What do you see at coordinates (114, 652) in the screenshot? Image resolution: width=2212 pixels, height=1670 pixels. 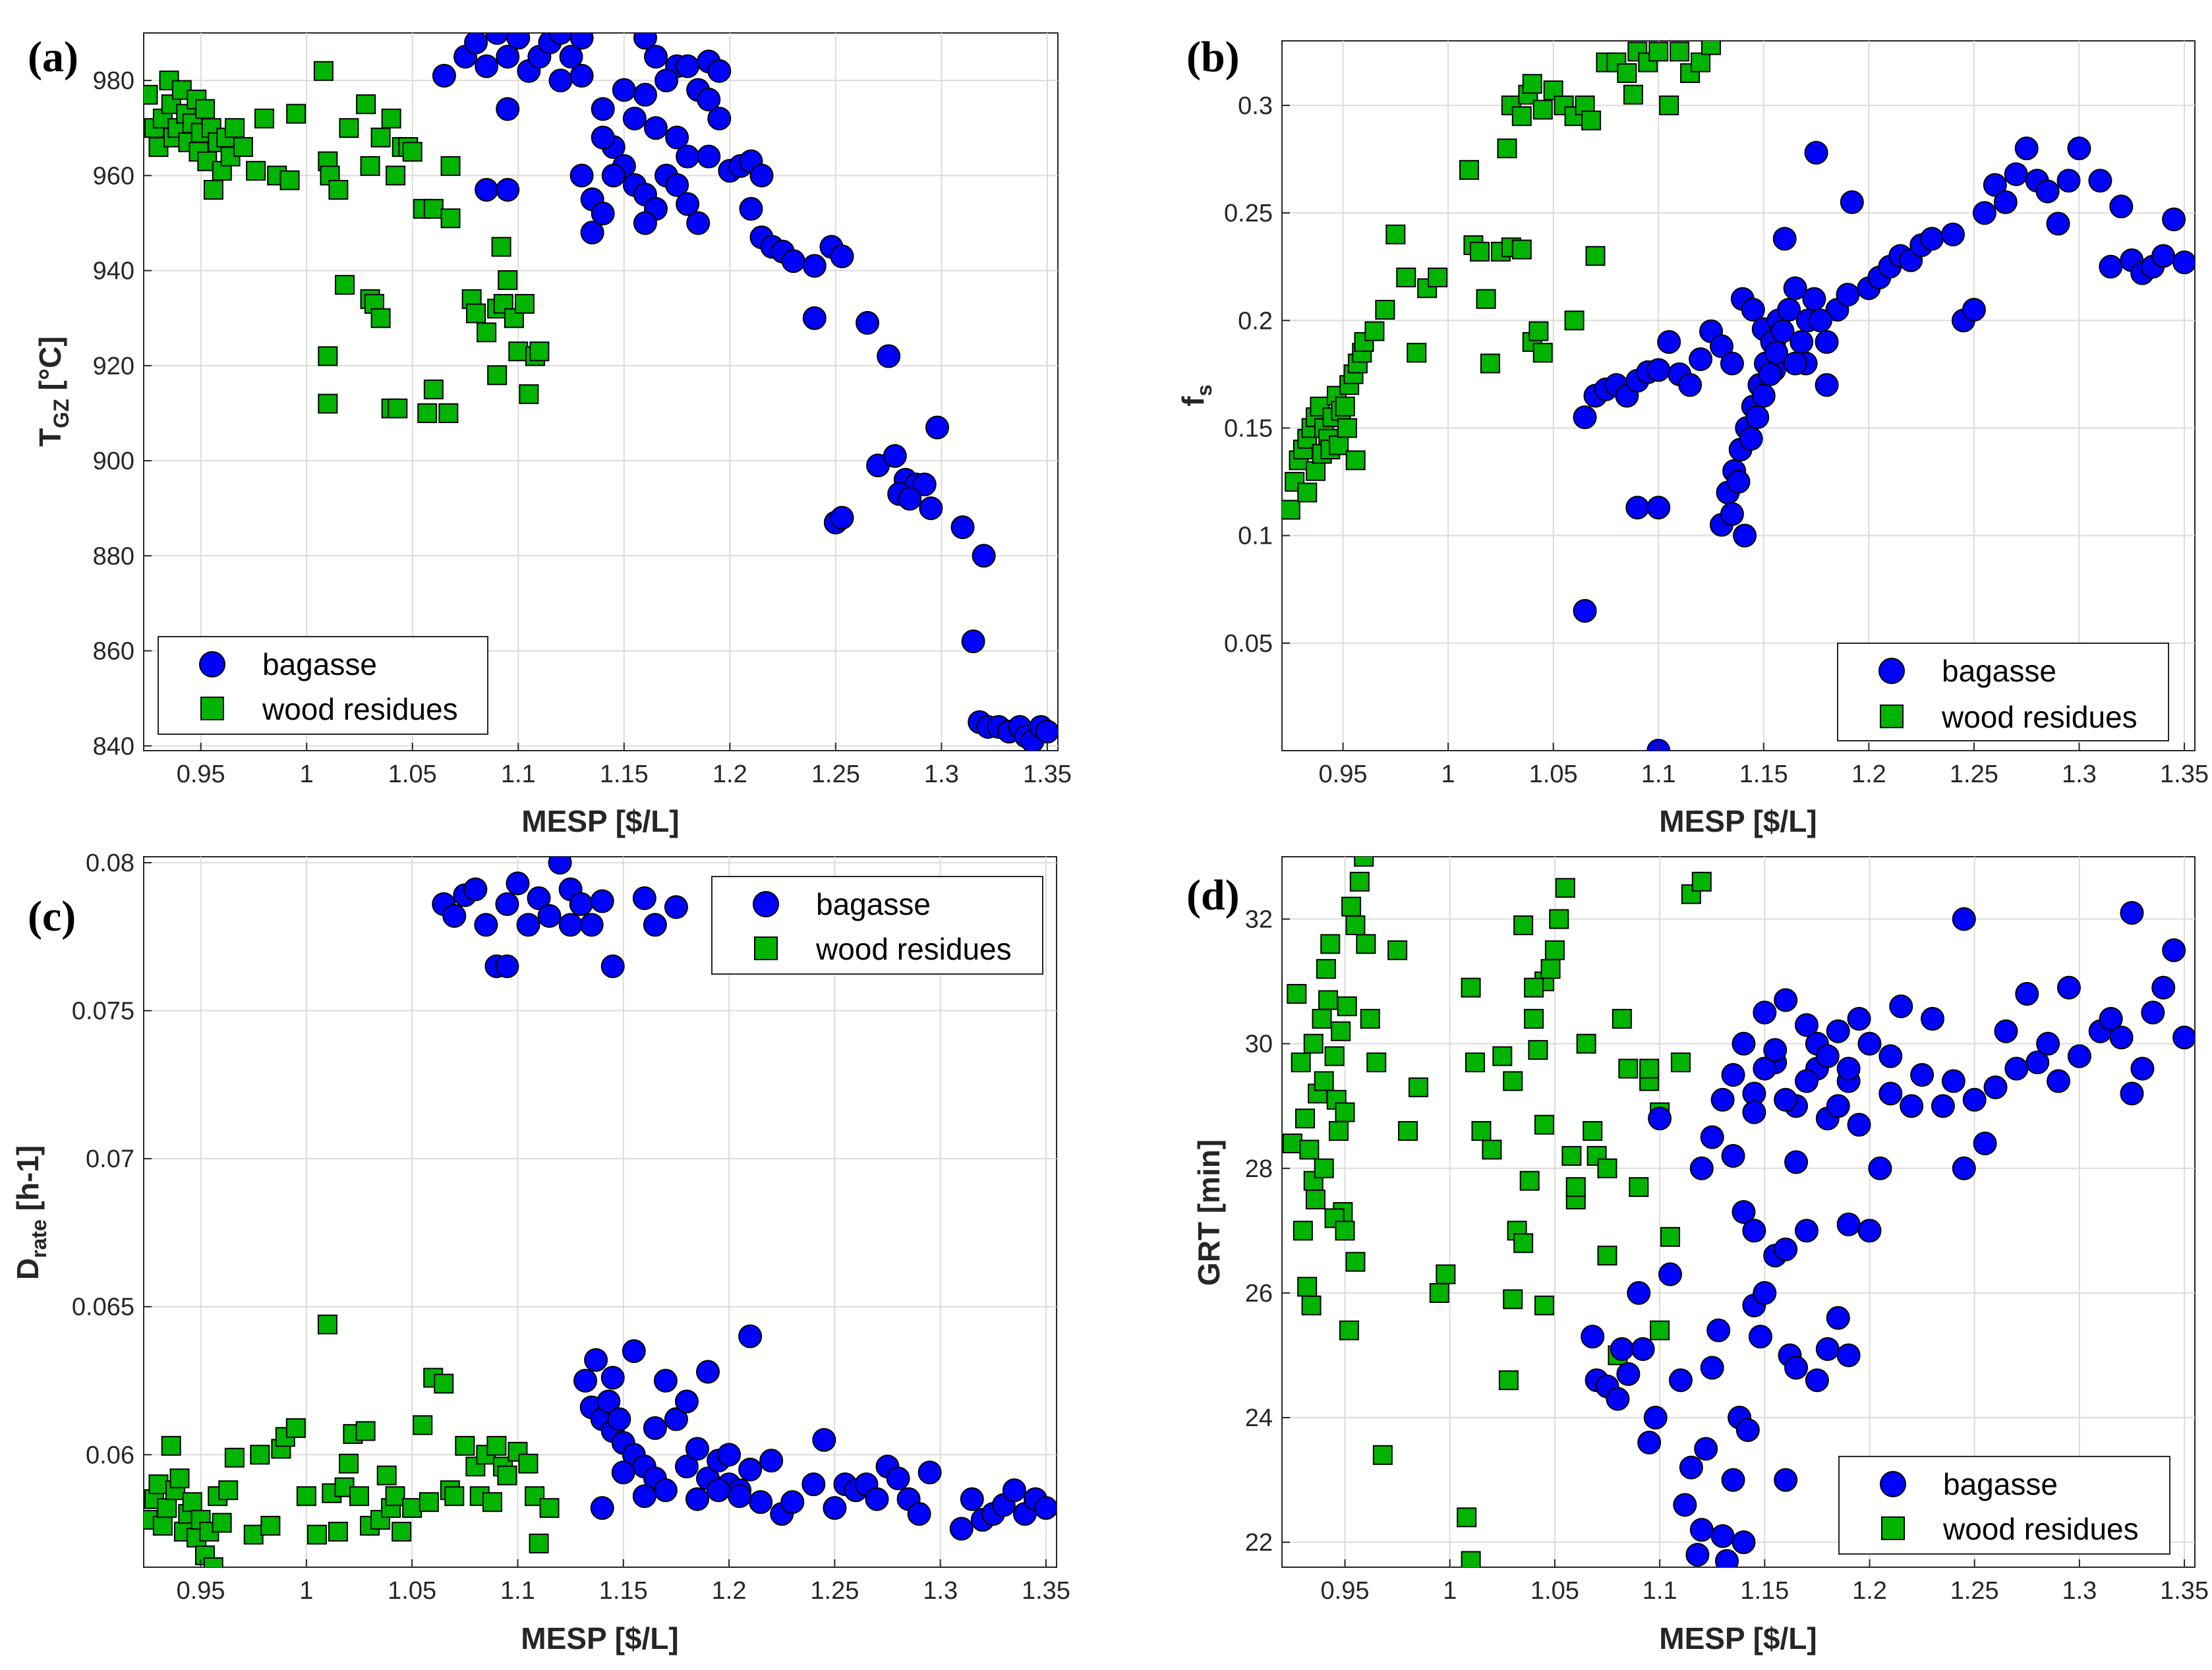 I see `y-tick-label: 860` at bounding box center [114, 652].